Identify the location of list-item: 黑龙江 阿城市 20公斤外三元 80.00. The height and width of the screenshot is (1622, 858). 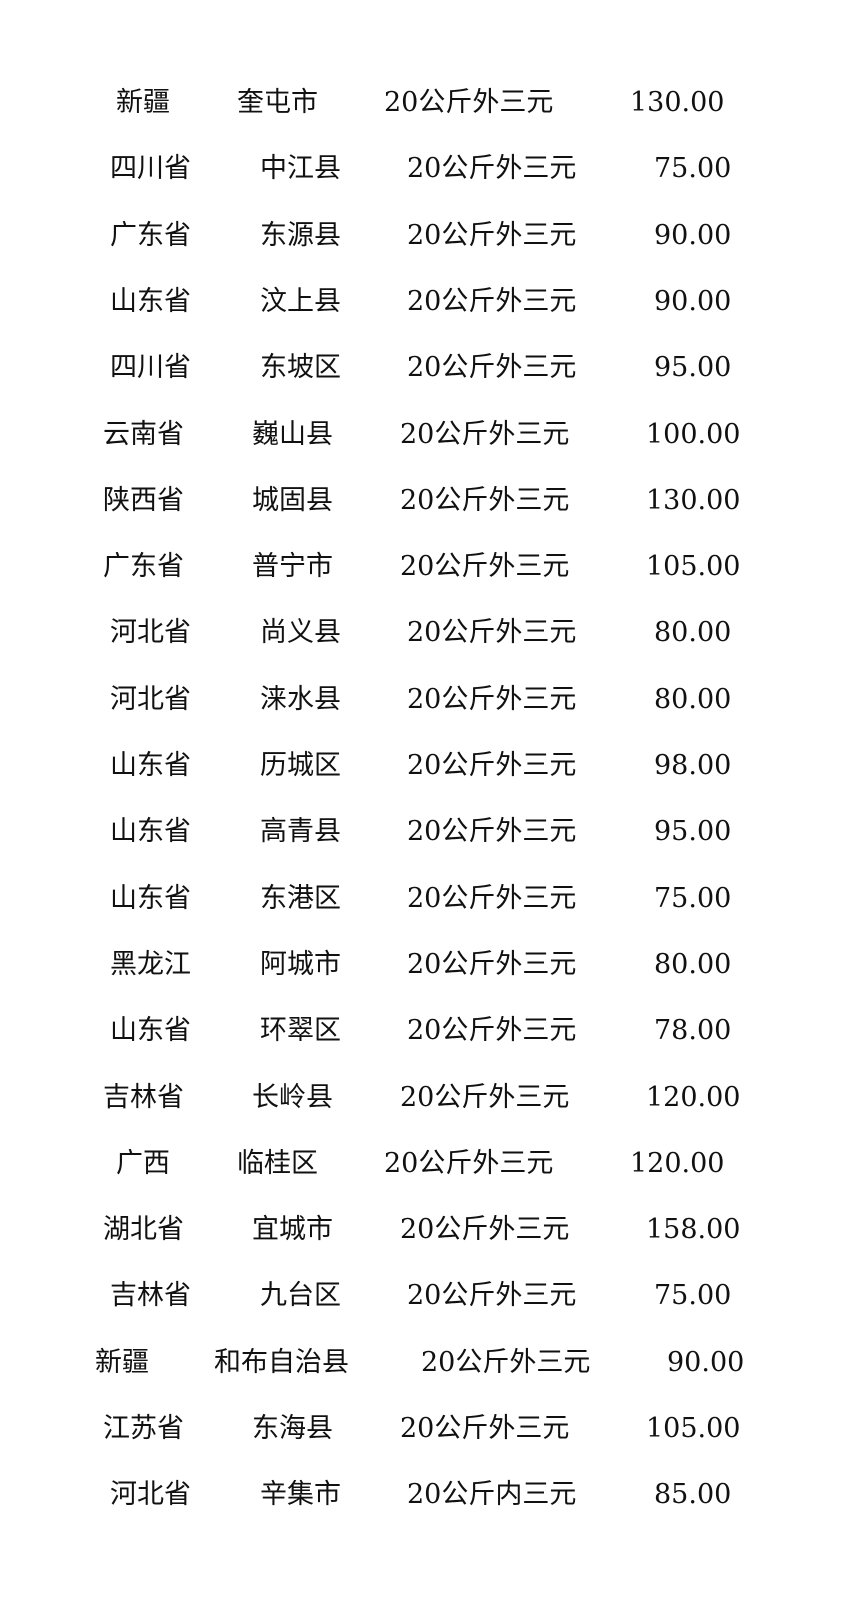
(429, 965).